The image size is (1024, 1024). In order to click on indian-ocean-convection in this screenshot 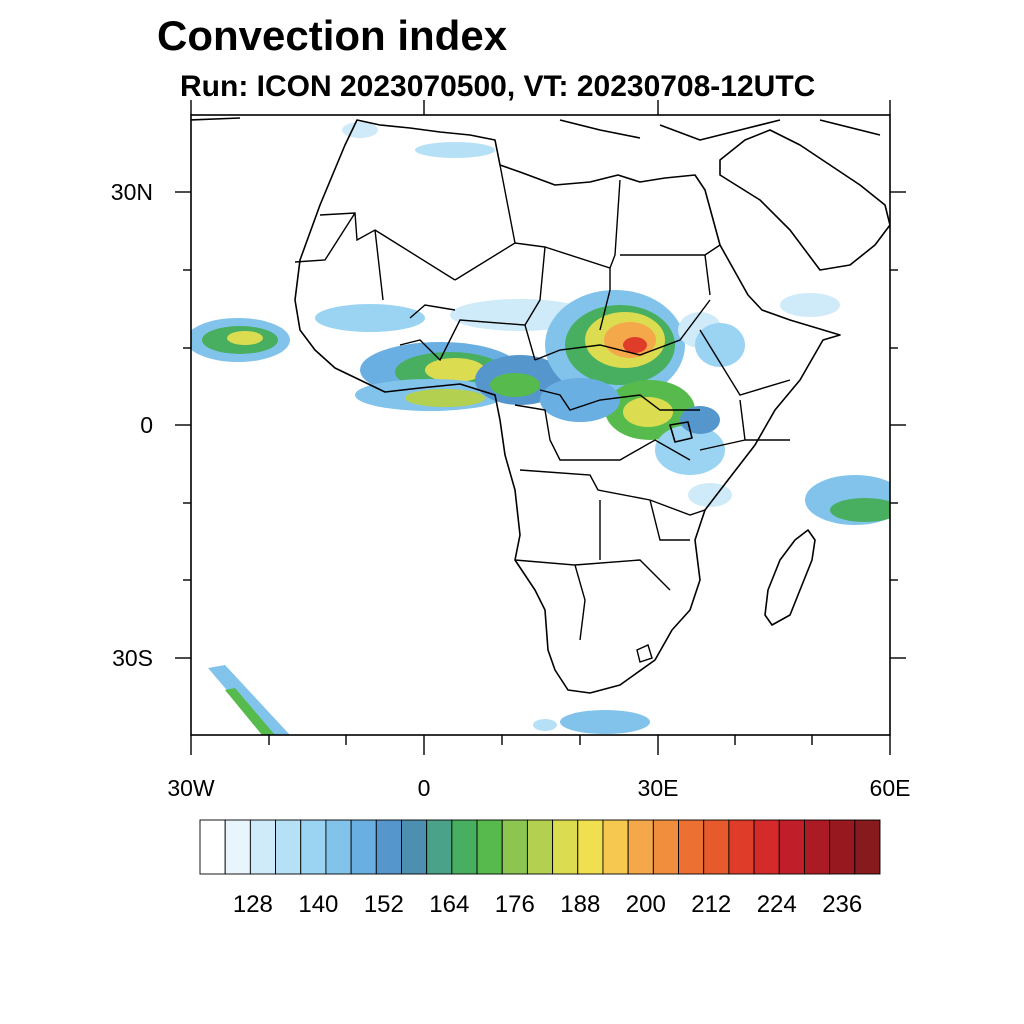, I will do `click(847, 500)`.